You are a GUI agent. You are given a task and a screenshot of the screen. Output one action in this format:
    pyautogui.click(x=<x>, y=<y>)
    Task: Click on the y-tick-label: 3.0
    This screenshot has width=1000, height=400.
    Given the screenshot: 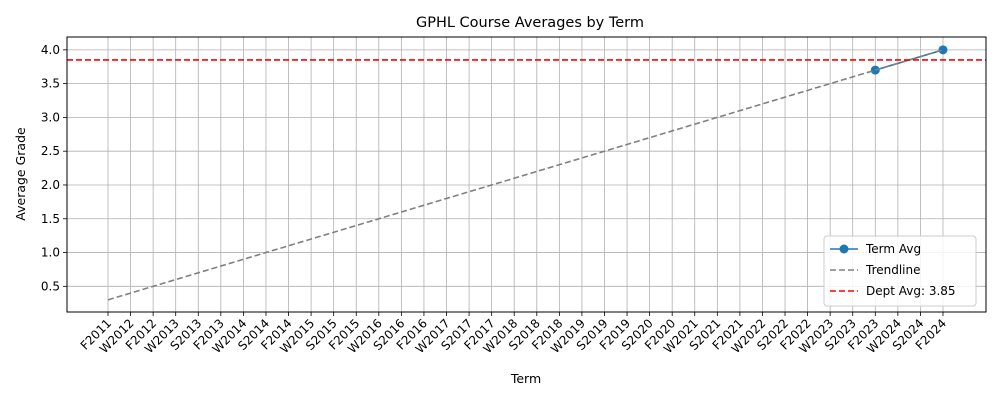 What is the action you would take?
    pyautogui.click(x=50, y=117)
    